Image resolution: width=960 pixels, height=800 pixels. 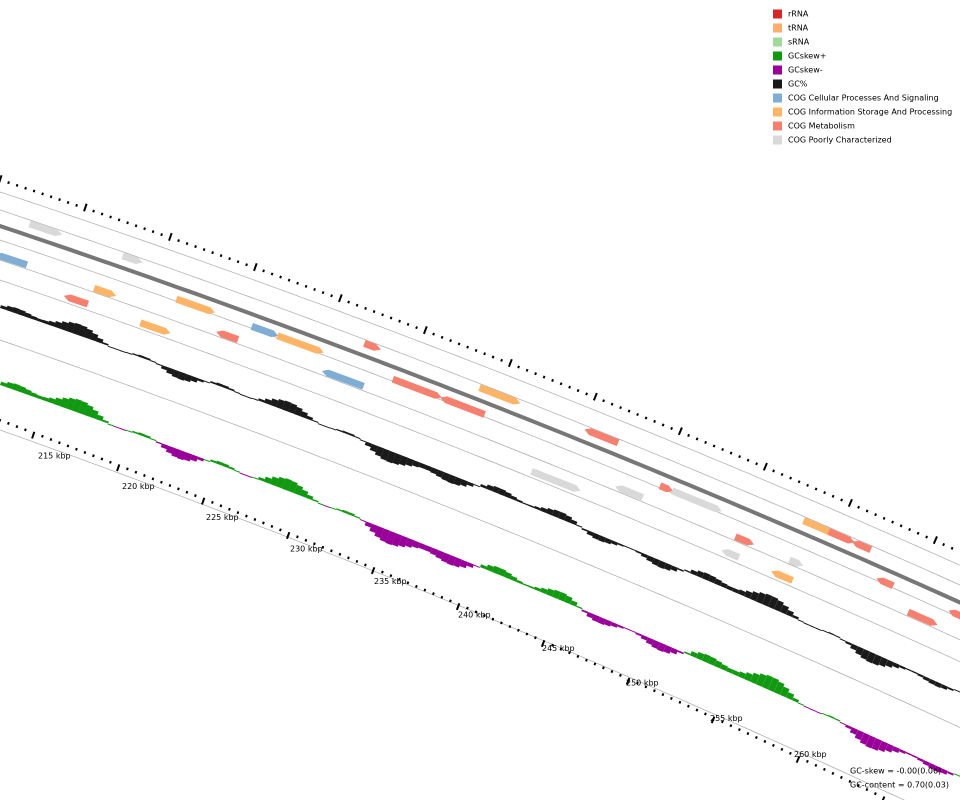 What do you see at coordinates (799, 42) in the screenshot?
I see `legend-label: sRNA` at bounding box center [799, 42].